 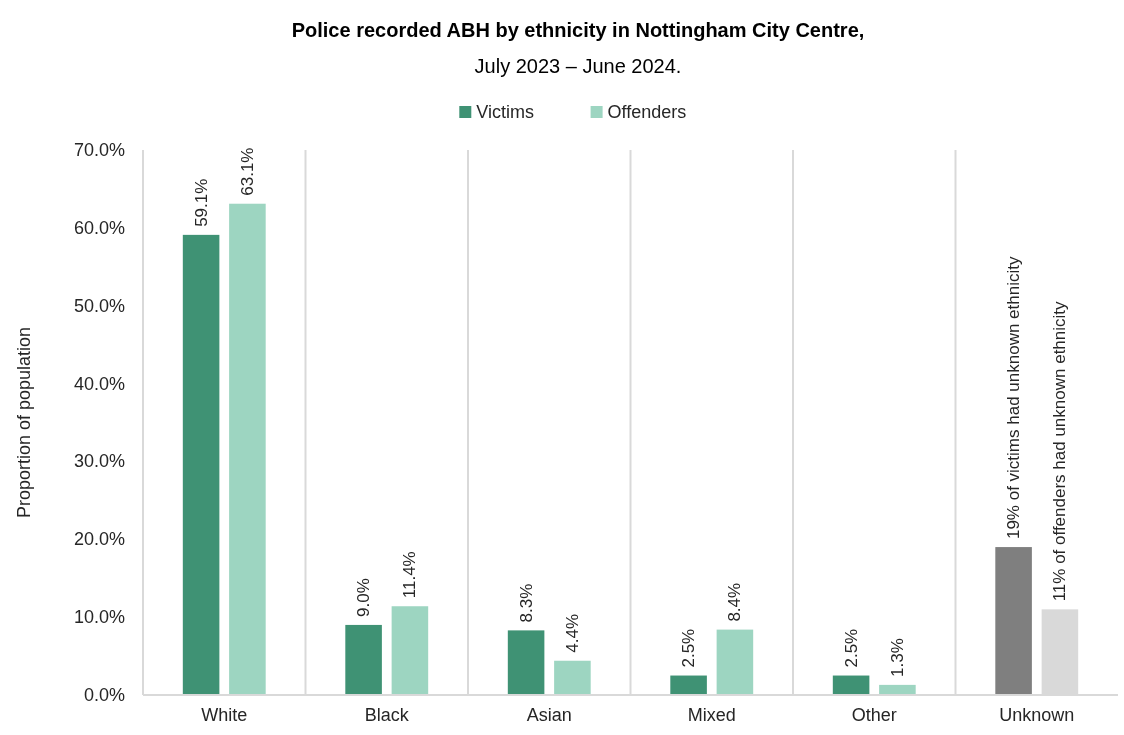 I want to click on chart-subtitle: July 2023 – June 2024., so click(x=578, y=66).